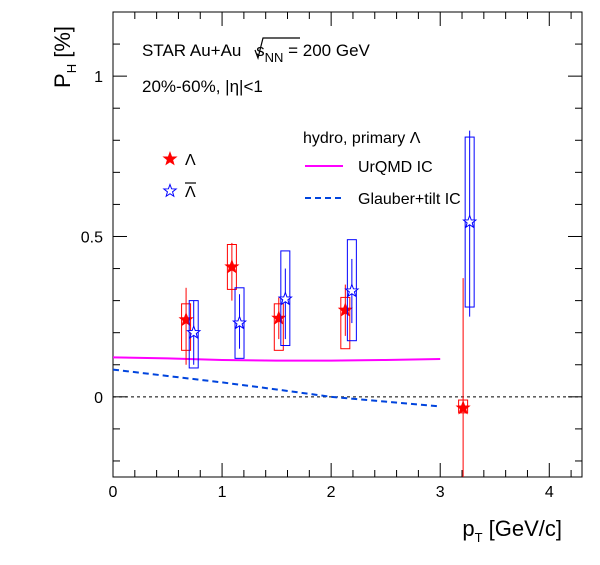 The height and width of the screenshot is (565, 600). I want to click on x-tick-label: 2, so click(331, 492).